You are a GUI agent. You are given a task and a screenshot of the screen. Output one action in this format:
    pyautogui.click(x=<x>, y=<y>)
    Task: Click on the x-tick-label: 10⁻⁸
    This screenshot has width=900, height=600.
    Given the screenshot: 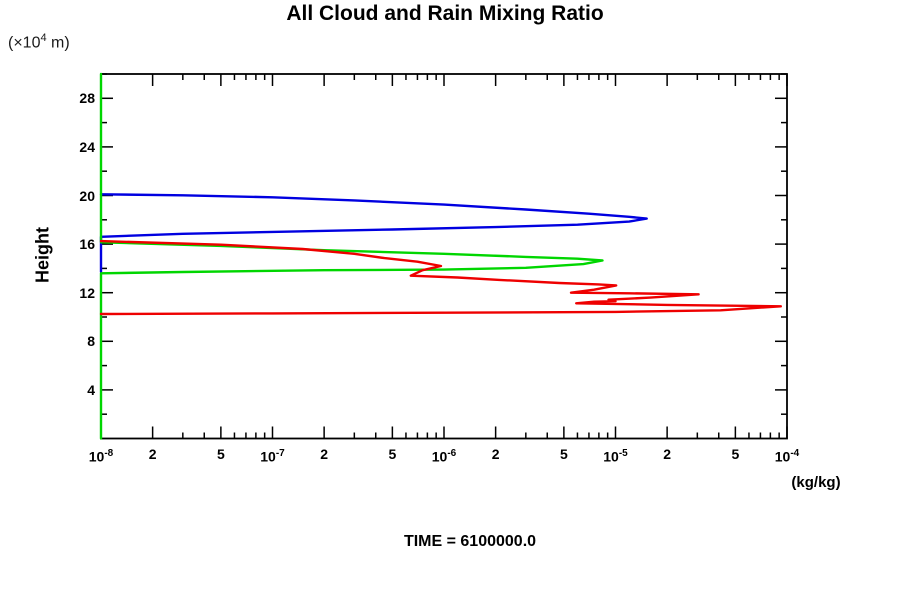 What is the action you would take?
    pyautogui.click(x=101, y=456)
    